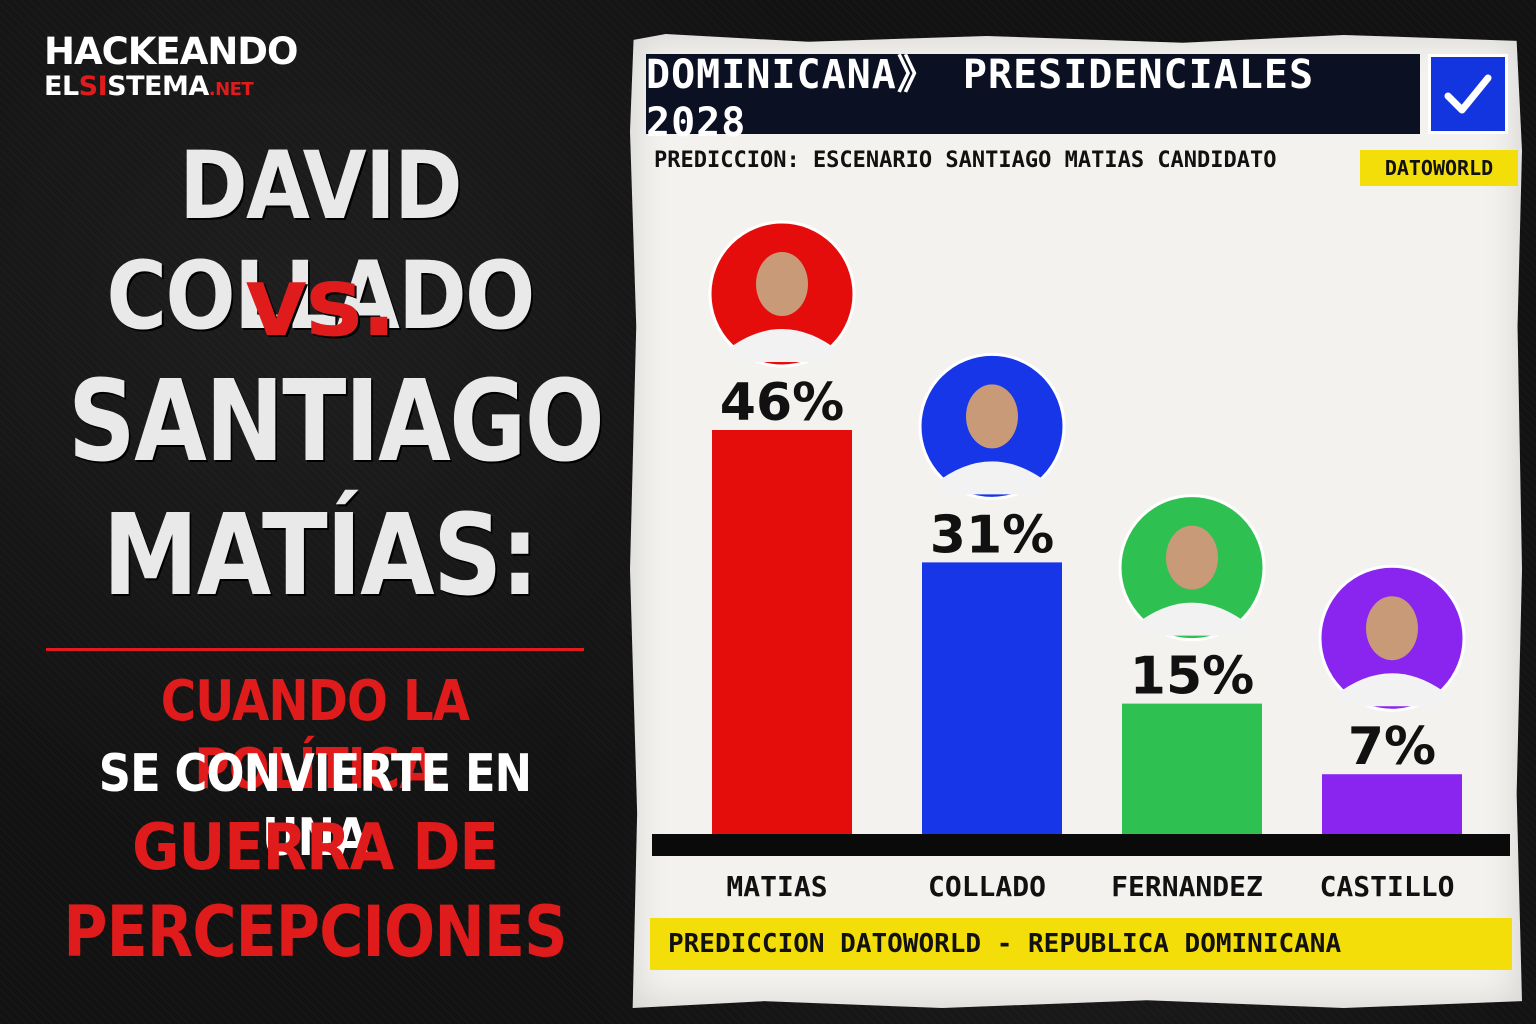  I want to click on avatar-shirt-collado, so click(992, 478).